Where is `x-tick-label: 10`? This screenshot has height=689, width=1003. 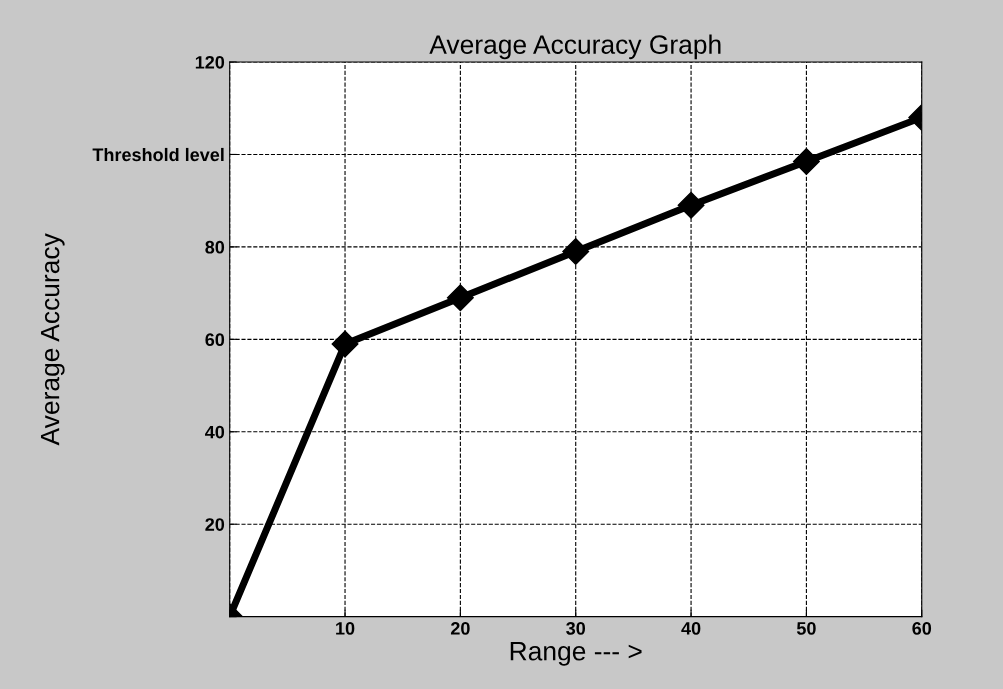
x-tick-label: 10 is located at coordinates (345, 628).